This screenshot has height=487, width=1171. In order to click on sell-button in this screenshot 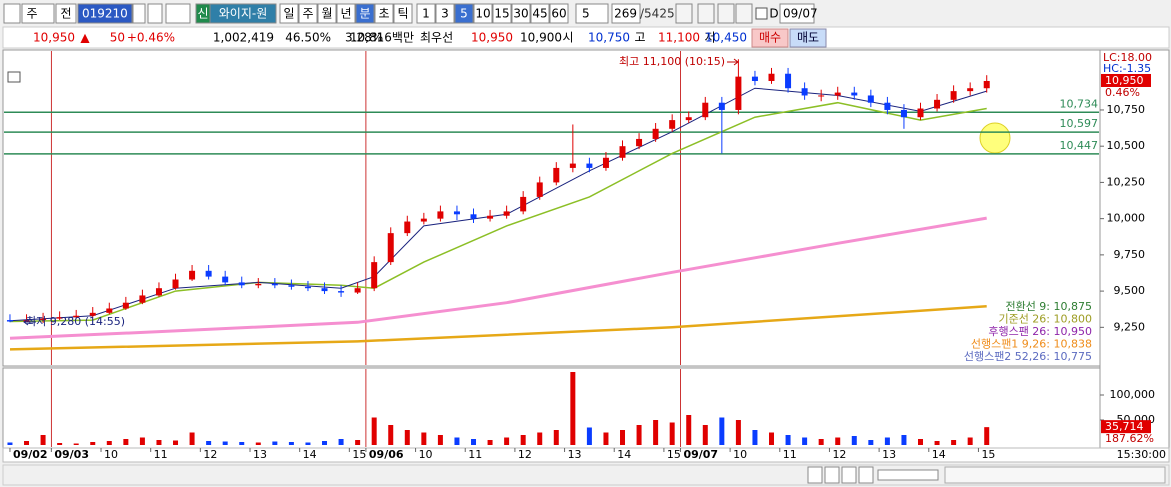, I will do `click(808, 38)`.